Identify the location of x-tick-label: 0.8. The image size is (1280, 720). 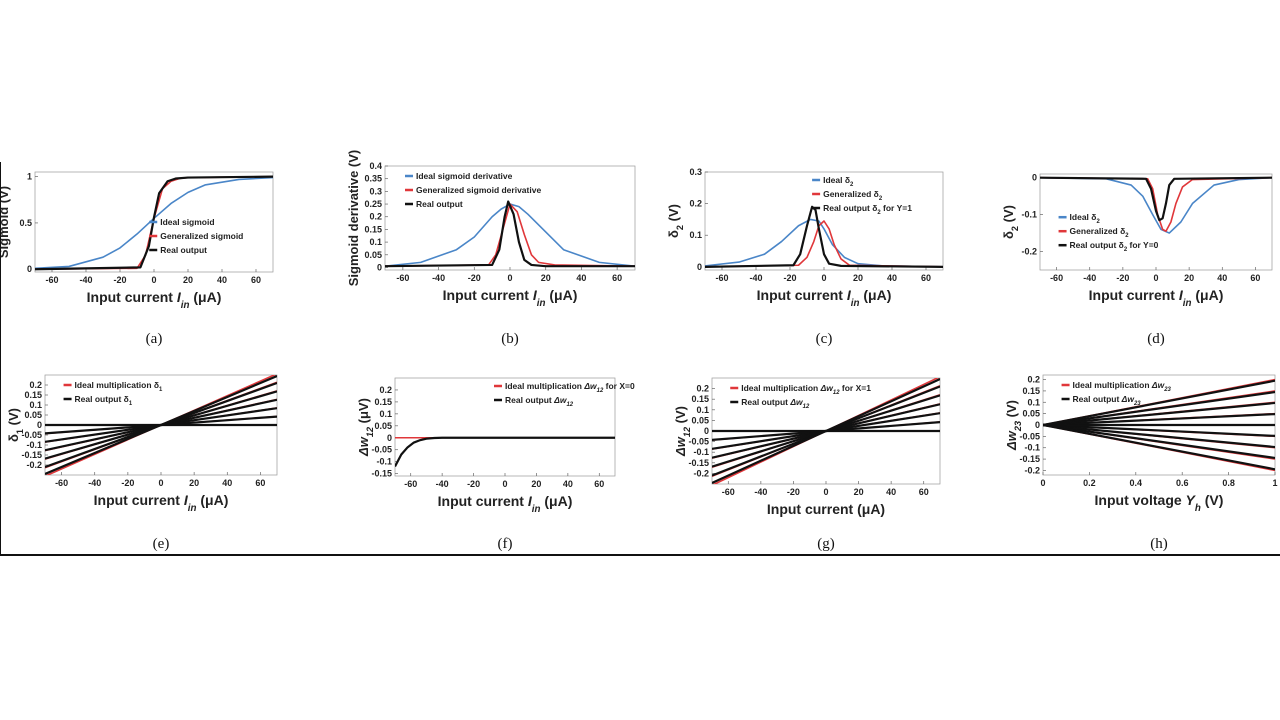
(1228, 483).